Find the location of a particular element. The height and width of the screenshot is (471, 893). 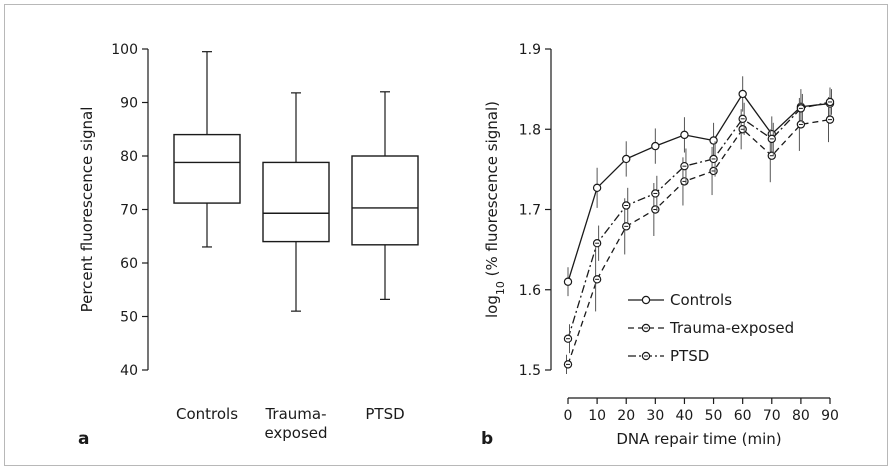

y-axis-title-rest: (% fluorescence signal) is located at coordinates (492, 191).